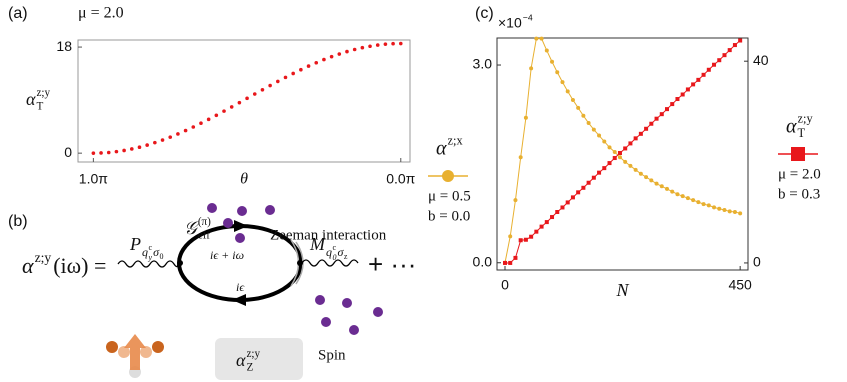 The height and width of the screenshot is (382, 847). Describe the element at coordinates (392, 264) in the screenshot. I see `continuation: + ···` at that location.